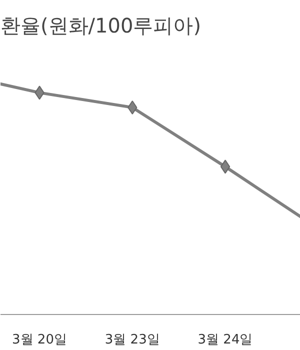 The image size is (300, 350). What do you see at coordinates (132, 340) in the screenshot?
I see `x-tick-label: 3월 23일` at bounding box center [132, 340].